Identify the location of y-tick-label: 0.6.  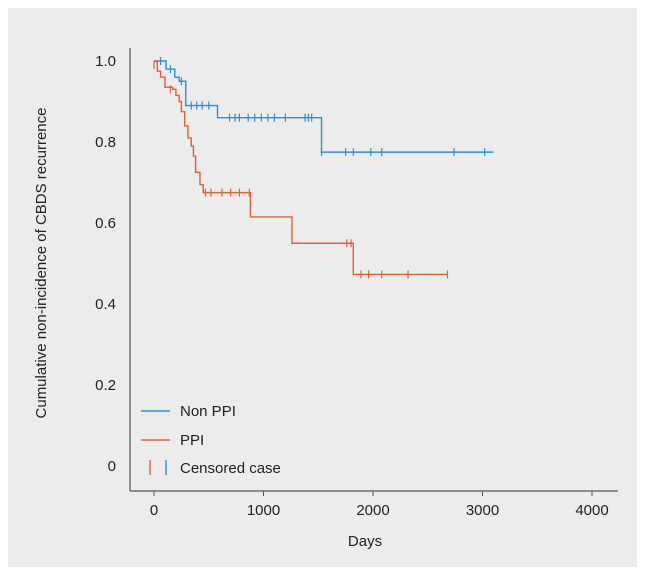
(105, 223).